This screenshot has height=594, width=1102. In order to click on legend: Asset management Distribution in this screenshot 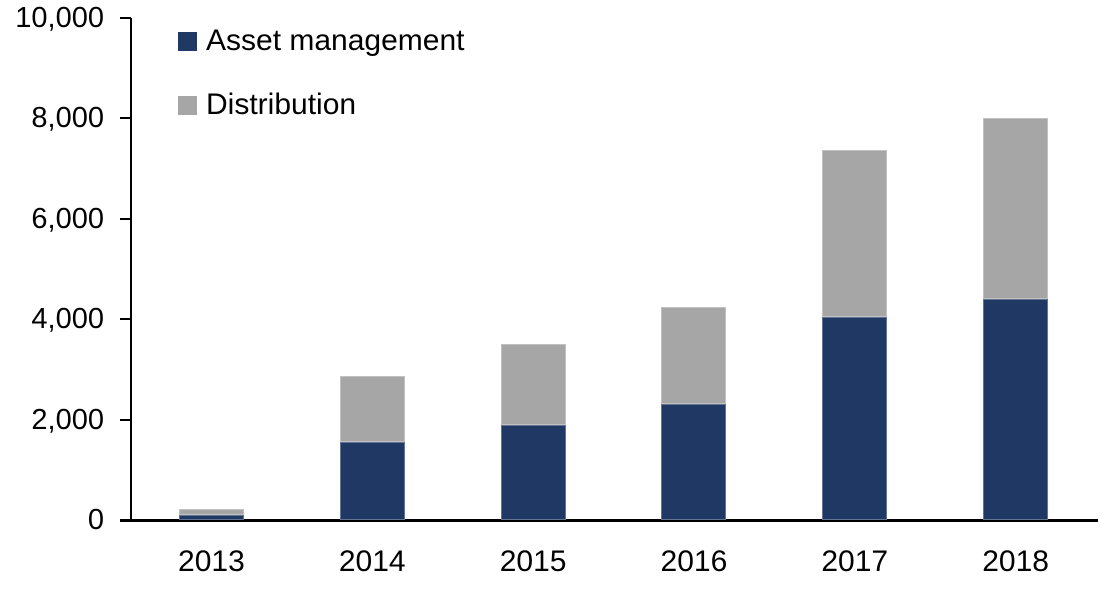, I will do `click(321, 88)`.